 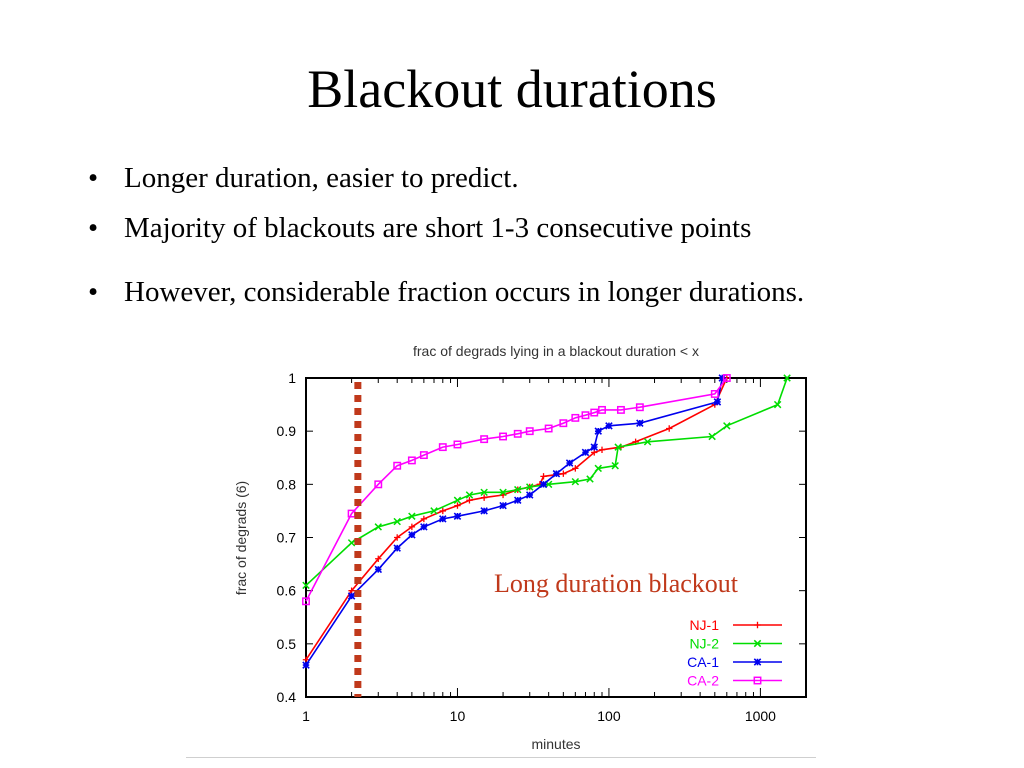 I want to click on y-tick-label: 0.5, so click(x=287, y=644).